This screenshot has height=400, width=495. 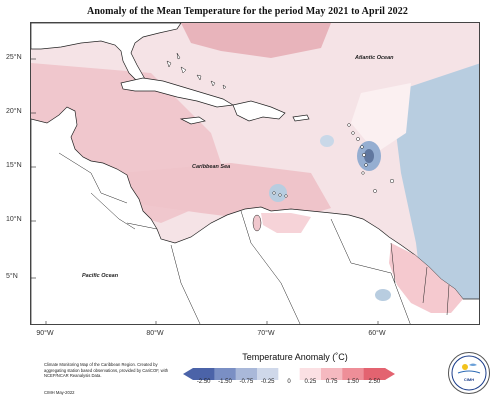 I want to click on cool-anomaly-puertorico, so click(x=327, y=141).